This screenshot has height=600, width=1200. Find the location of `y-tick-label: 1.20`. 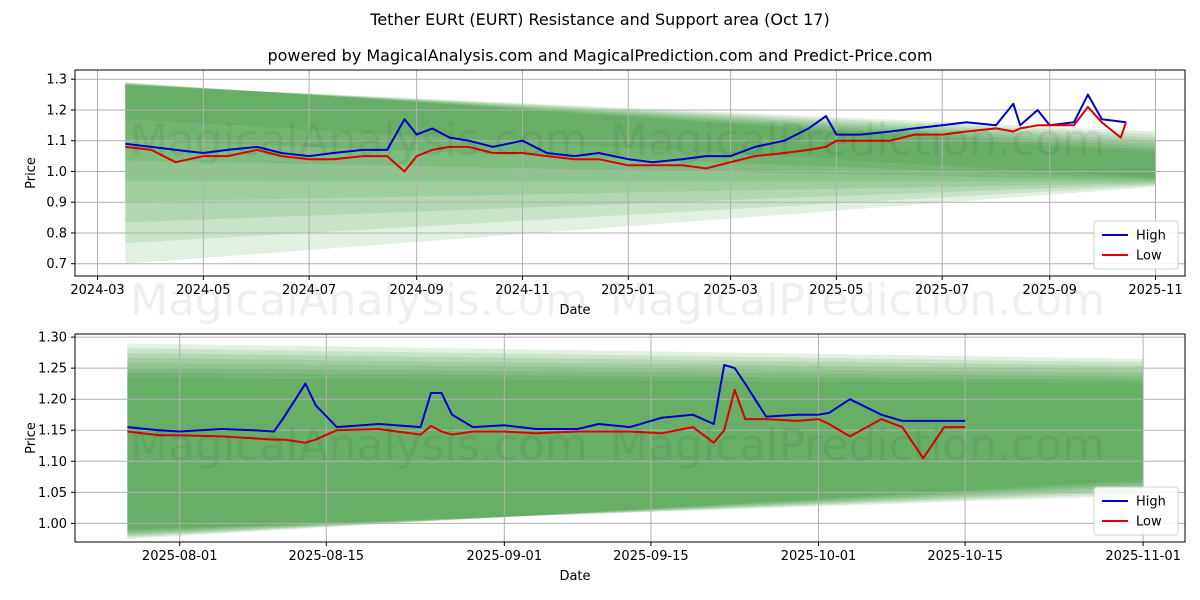

y-tick-label: 1.20 is located at coordinates (52, 400).